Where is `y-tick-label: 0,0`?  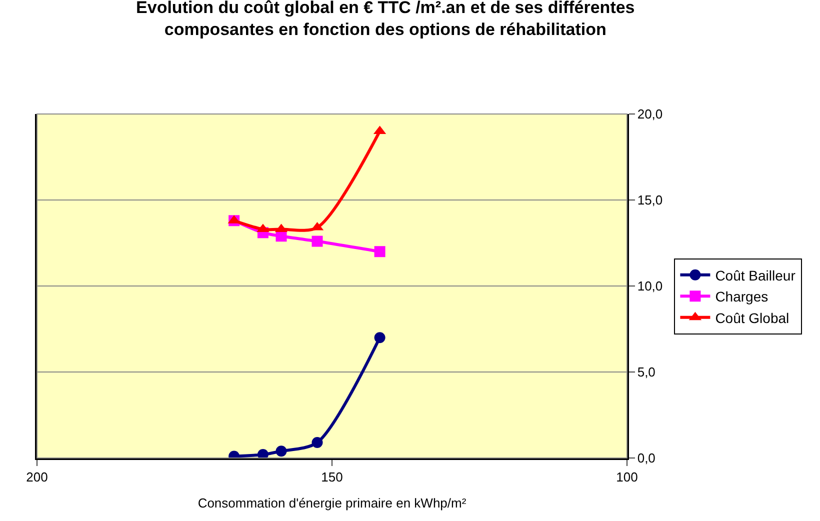
y-tick-label: 0,0 is located at coordinates (646, 458).